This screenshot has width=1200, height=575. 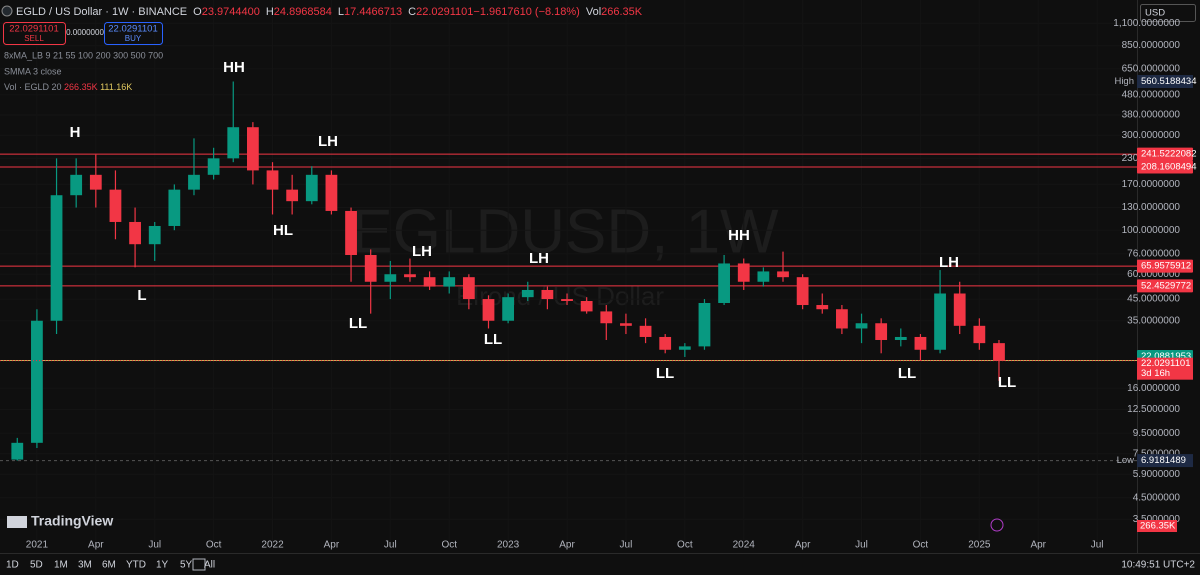 I want to click on volume-label: Vol · EGLD 20, so click(x=33, y=87).